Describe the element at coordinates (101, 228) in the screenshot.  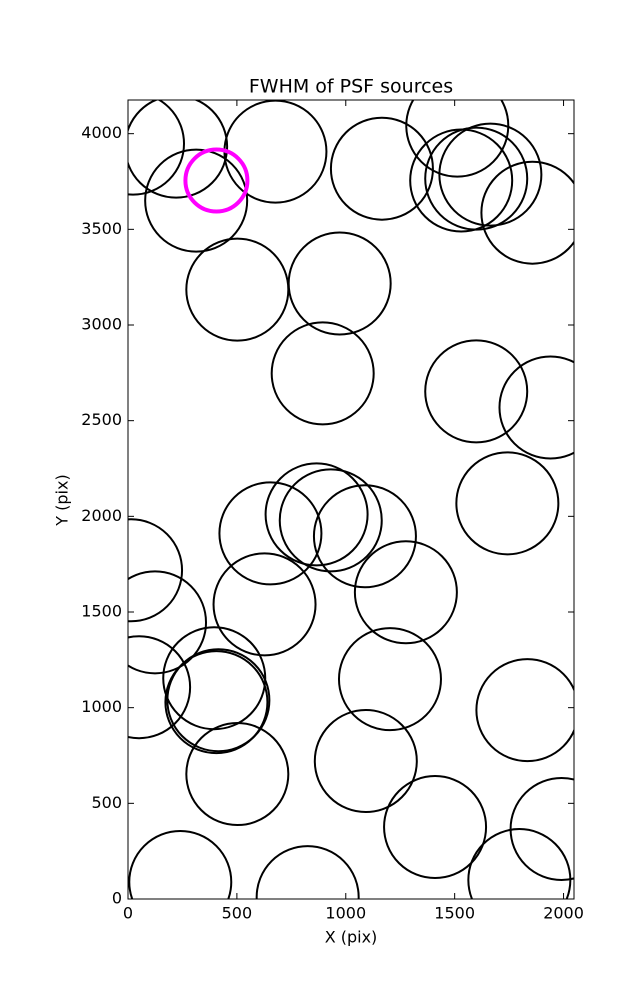
I see `y-tick-label: 3500` at that location.